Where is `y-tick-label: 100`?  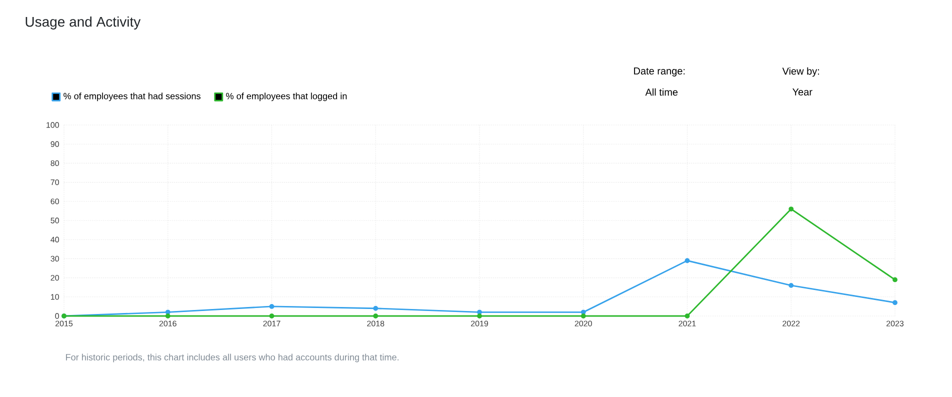 y-tick-label: 100 is located at coordinates (52, 125).